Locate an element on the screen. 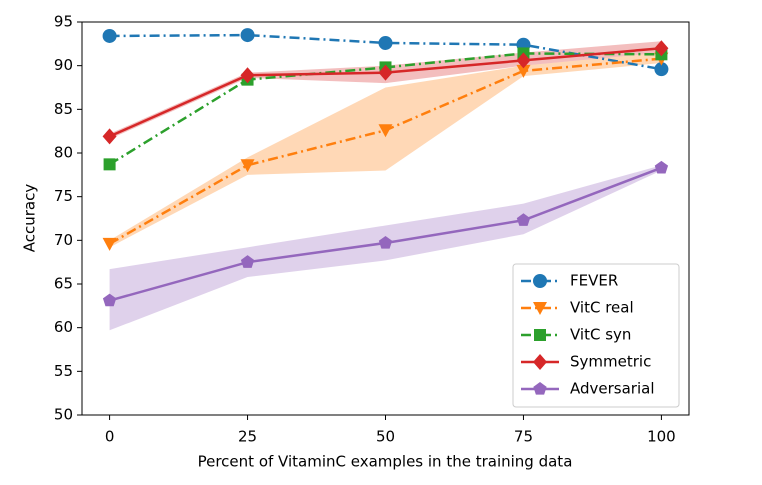 This screenshot has width=762, height=485. y-tick-label: 90 is located at coordinates (63, 65).